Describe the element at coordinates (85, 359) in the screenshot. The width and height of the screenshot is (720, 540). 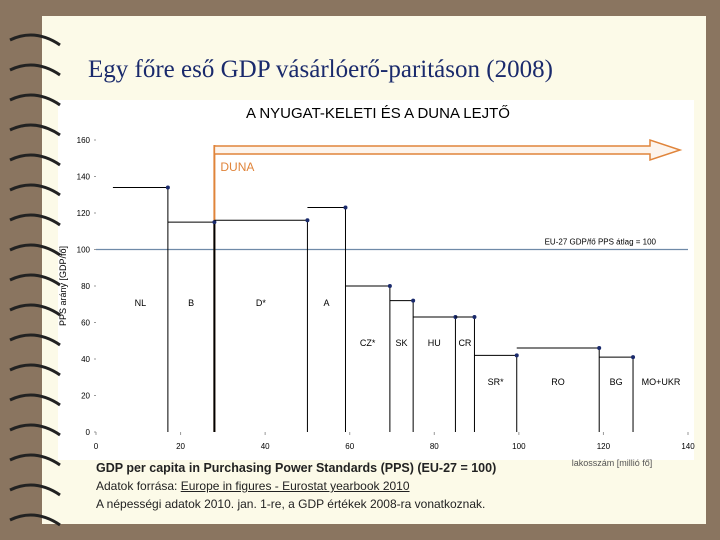
I see `y-tick-label: 40` at that location.